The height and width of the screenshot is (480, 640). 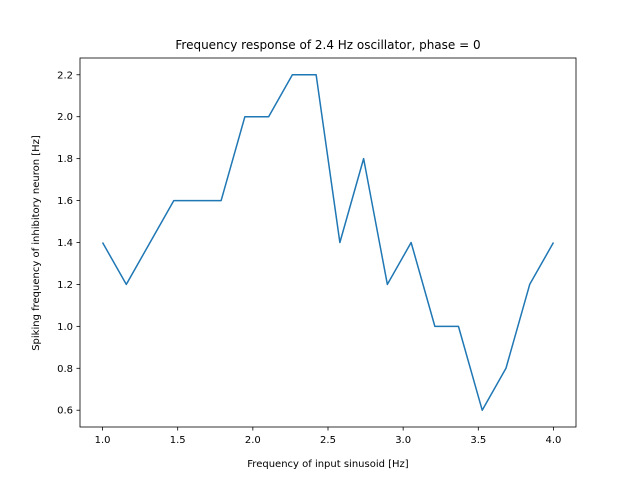 What do you see at coordinates (403, 440) in the screenshot?
I see `x-tick-label: 3.0` at bounding box center [403, 440].